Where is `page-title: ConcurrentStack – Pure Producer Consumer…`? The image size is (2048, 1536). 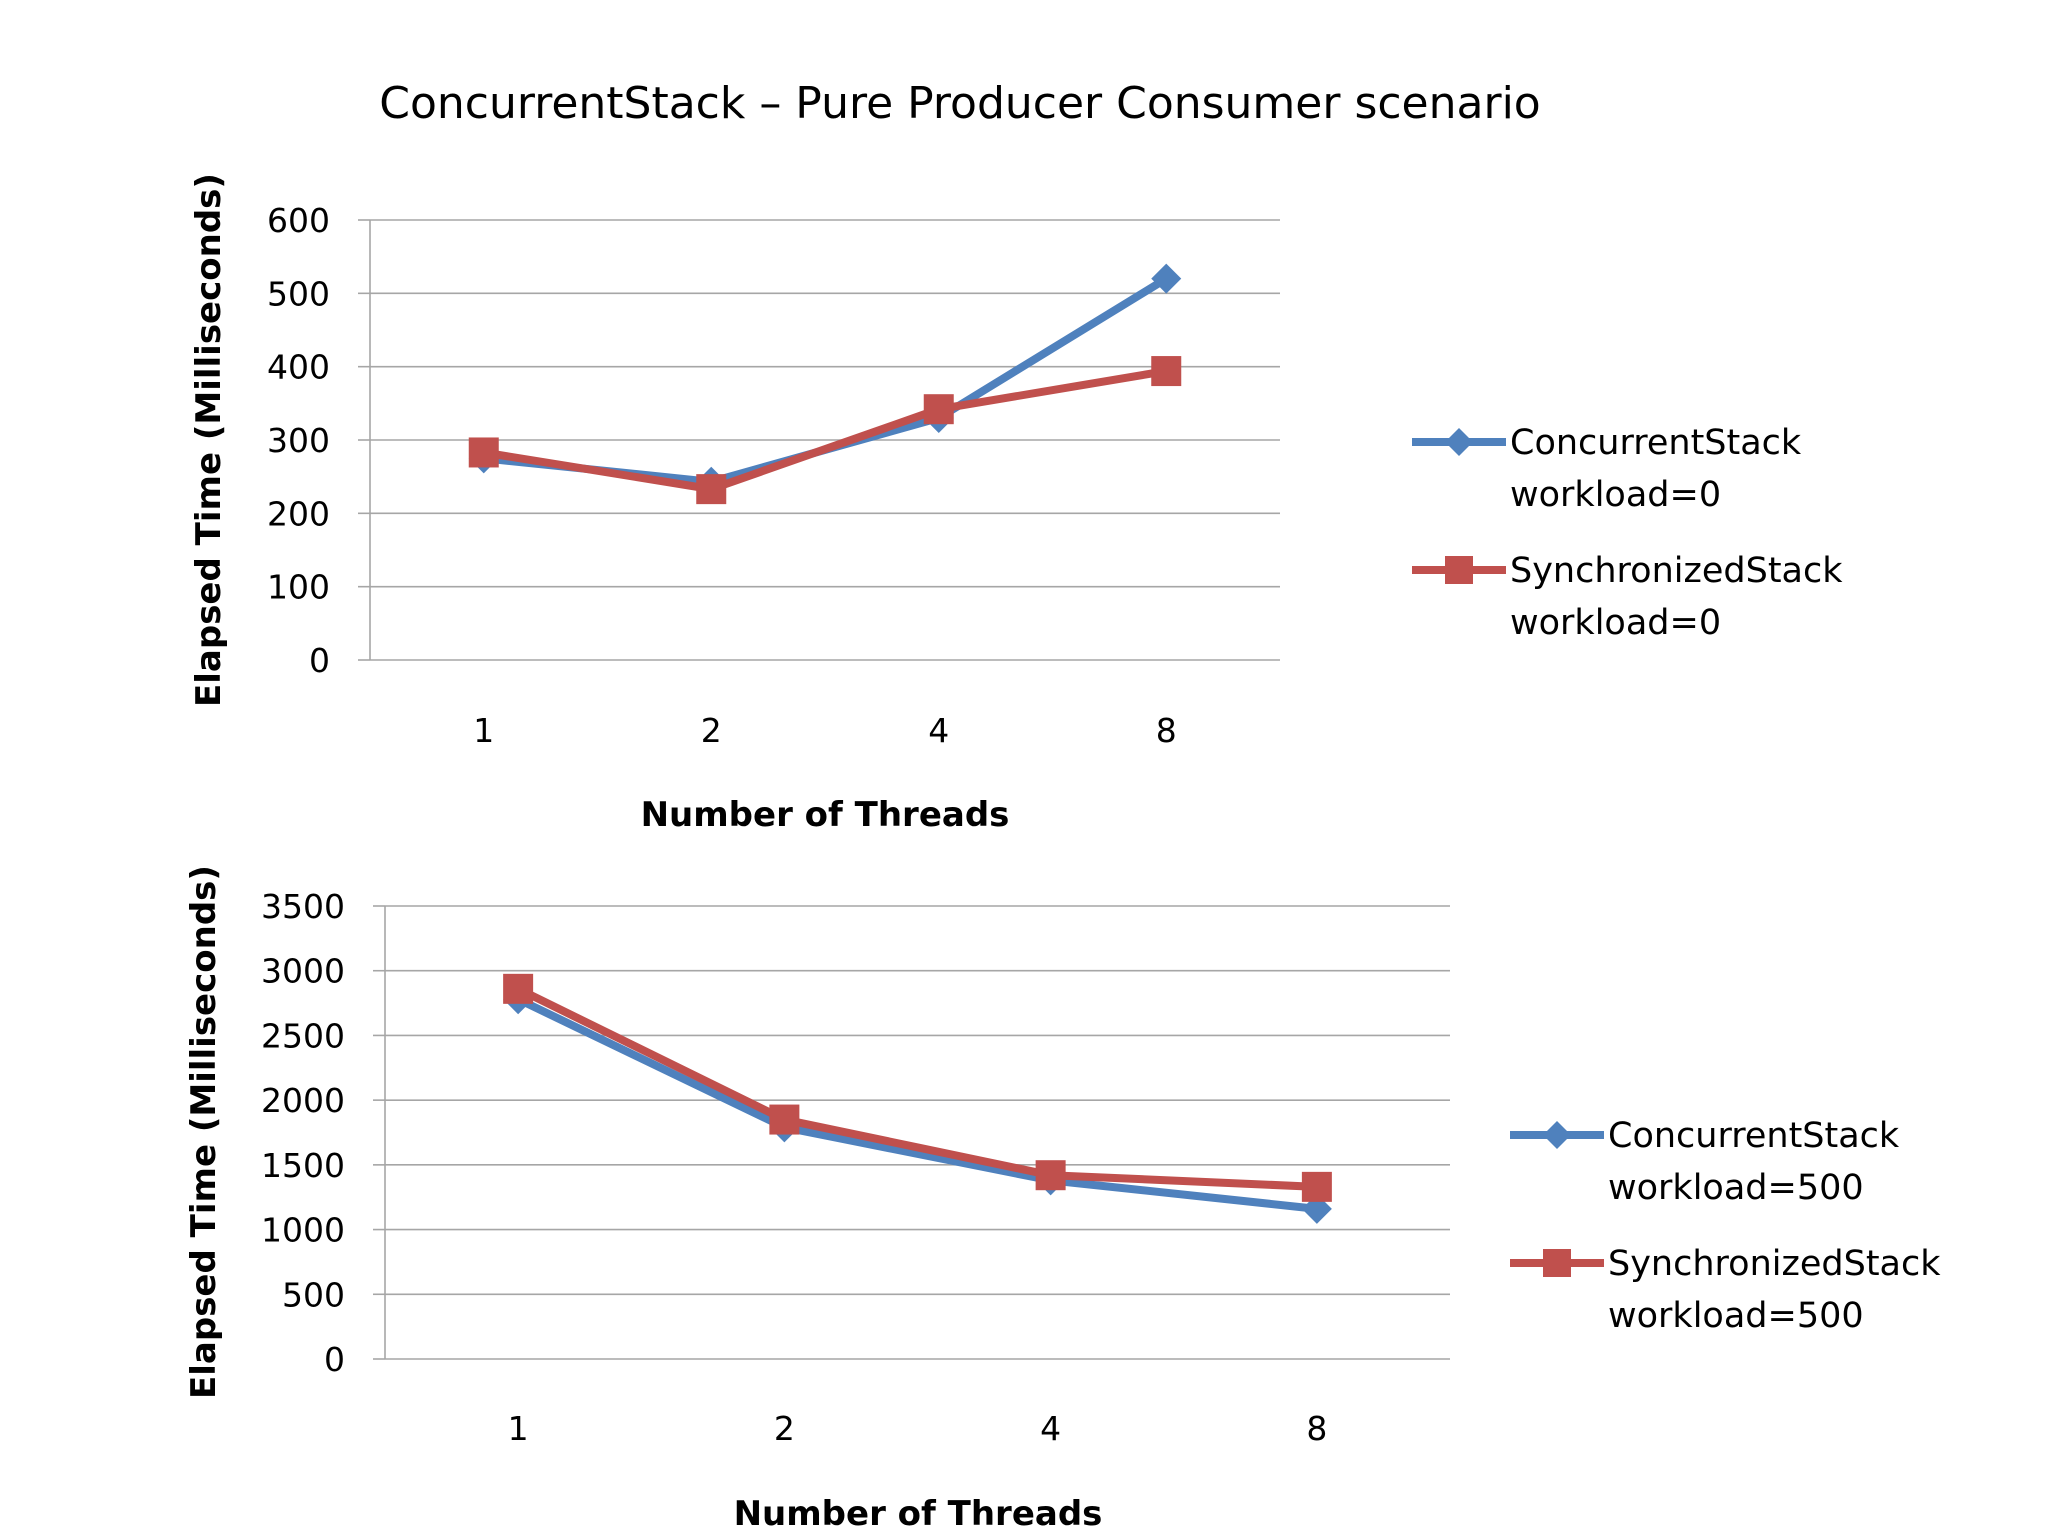
page-title: ConcurrentStack – Pure Producer Consumer… is located at coordinates (960, 103).